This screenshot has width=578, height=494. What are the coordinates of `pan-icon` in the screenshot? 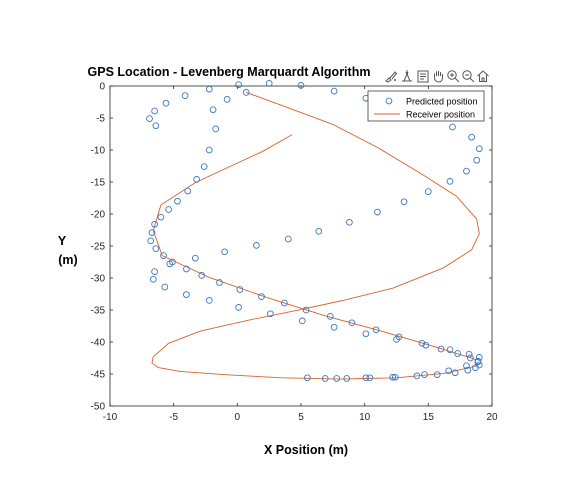 It's located at (438, 76).